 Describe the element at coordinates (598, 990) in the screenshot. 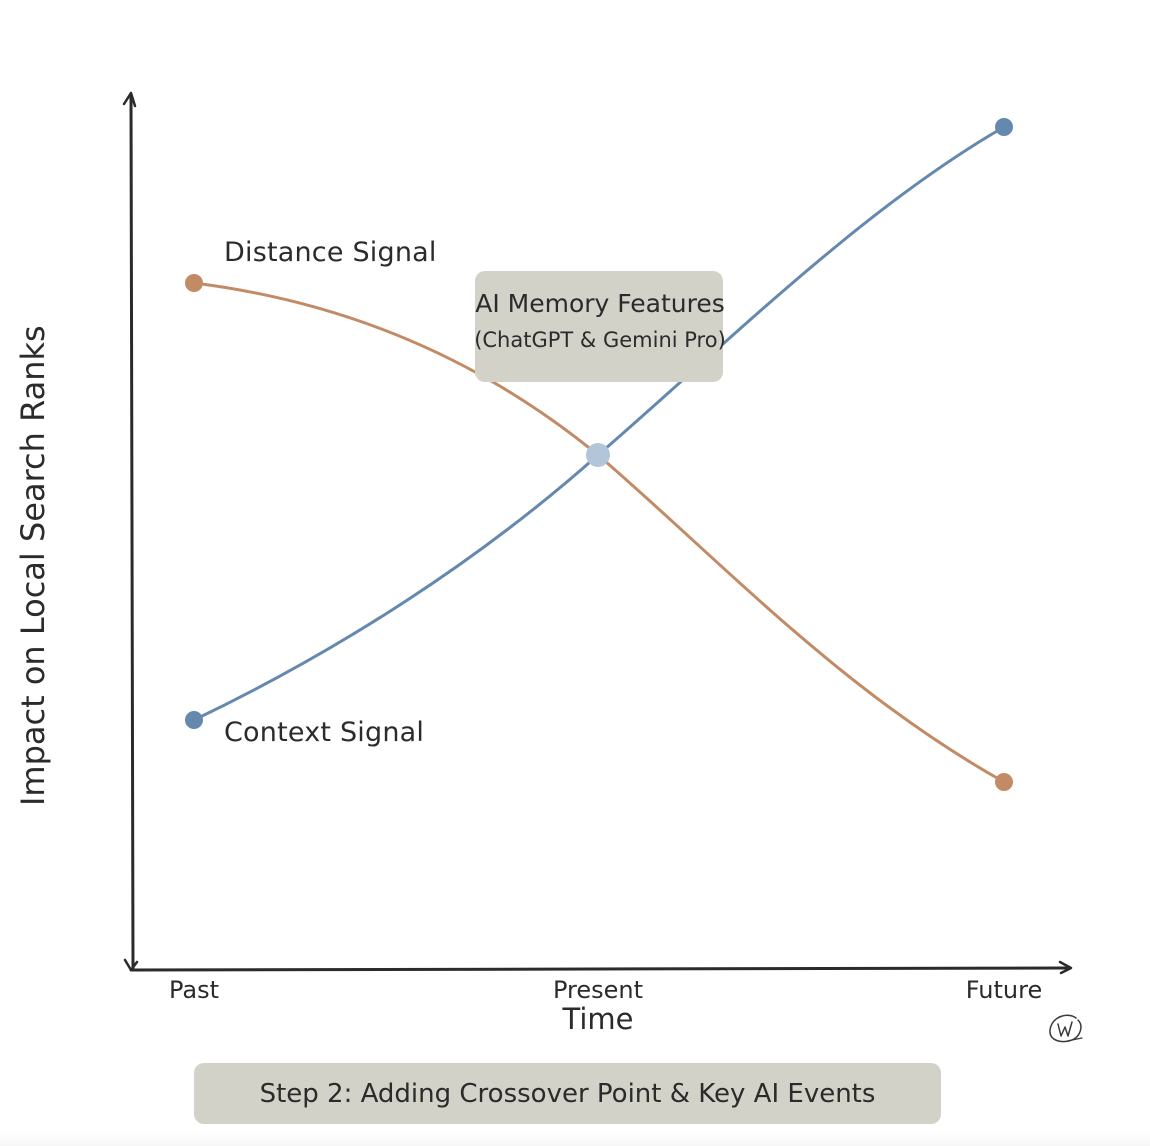

I see `x-tick-present: Present` at that location.